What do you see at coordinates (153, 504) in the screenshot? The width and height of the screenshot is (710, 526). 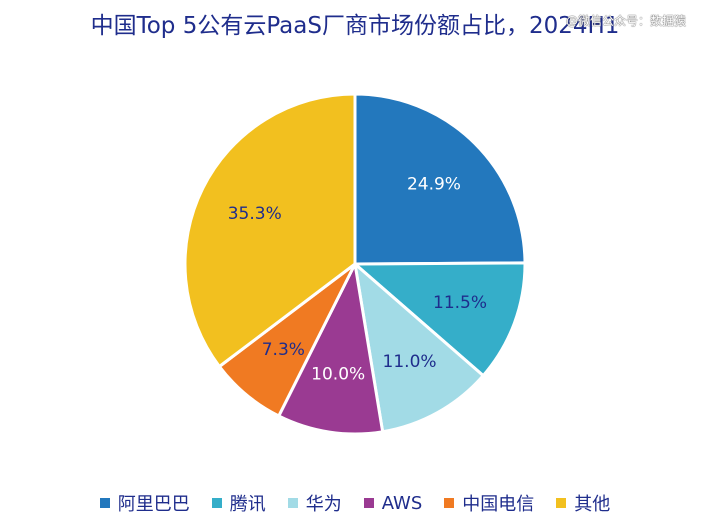 I see `legend-label: 阿里巴巴` at bounding box center [153, 504].